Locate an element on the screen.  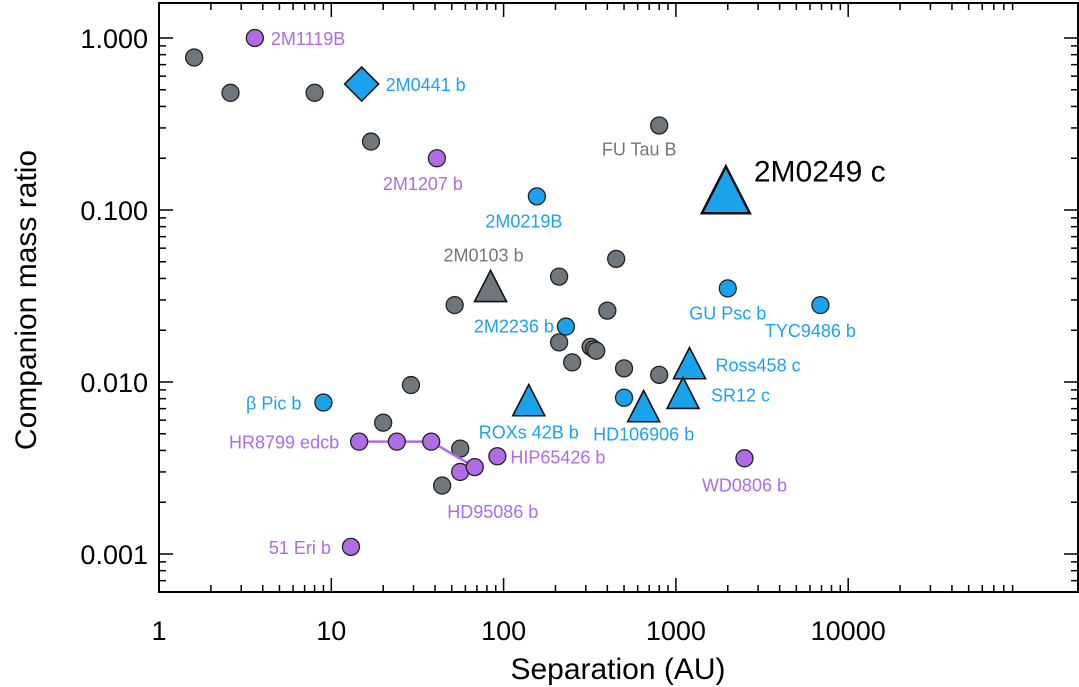
point-label: SR12 c is located at coordinates (740, 395).